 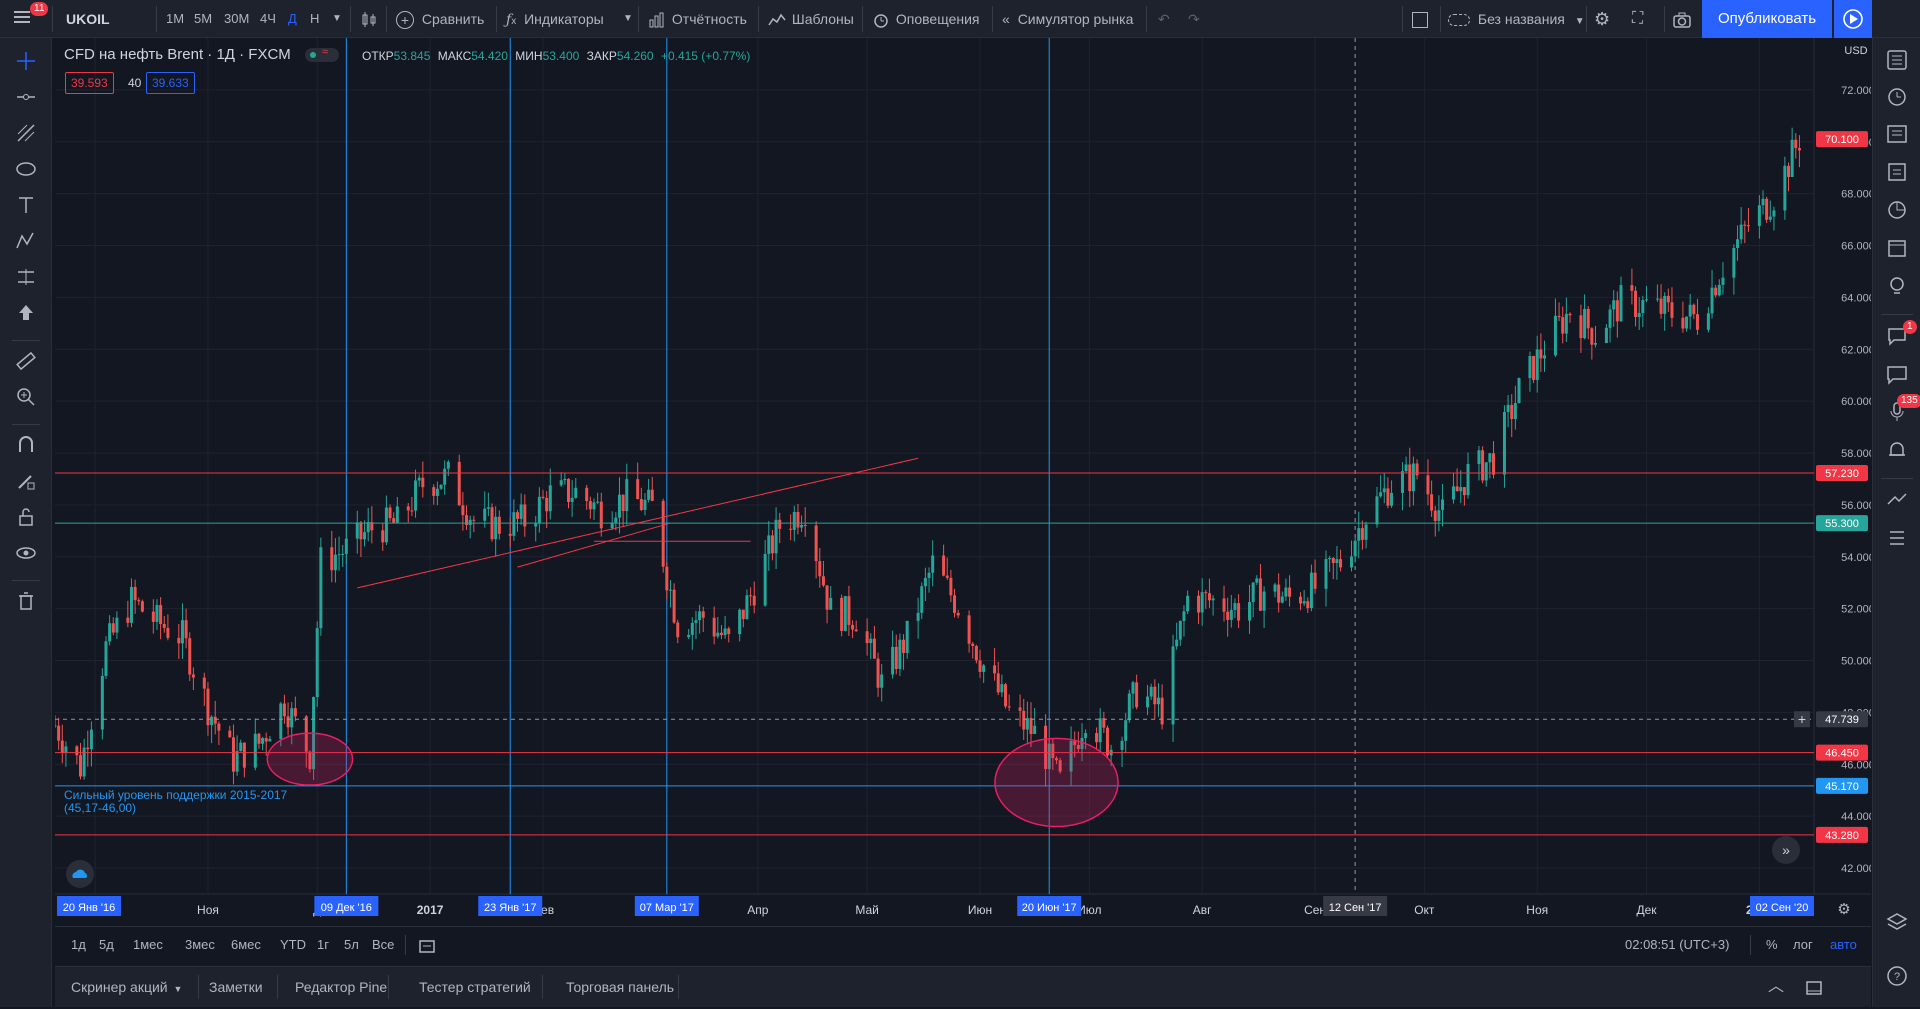 What do you see at coordinates (383, 944) in the screenshot?
I see `range-8: Все` at bounding box center [383, 944].